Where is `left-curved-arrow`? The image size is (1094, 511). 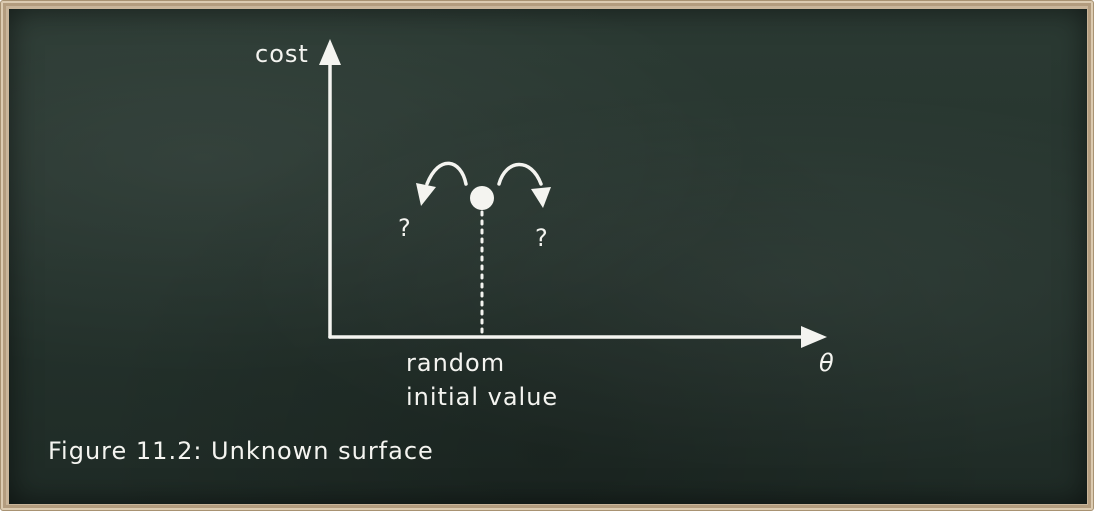
left-curved-arrow is located at coordinates (446, 173).